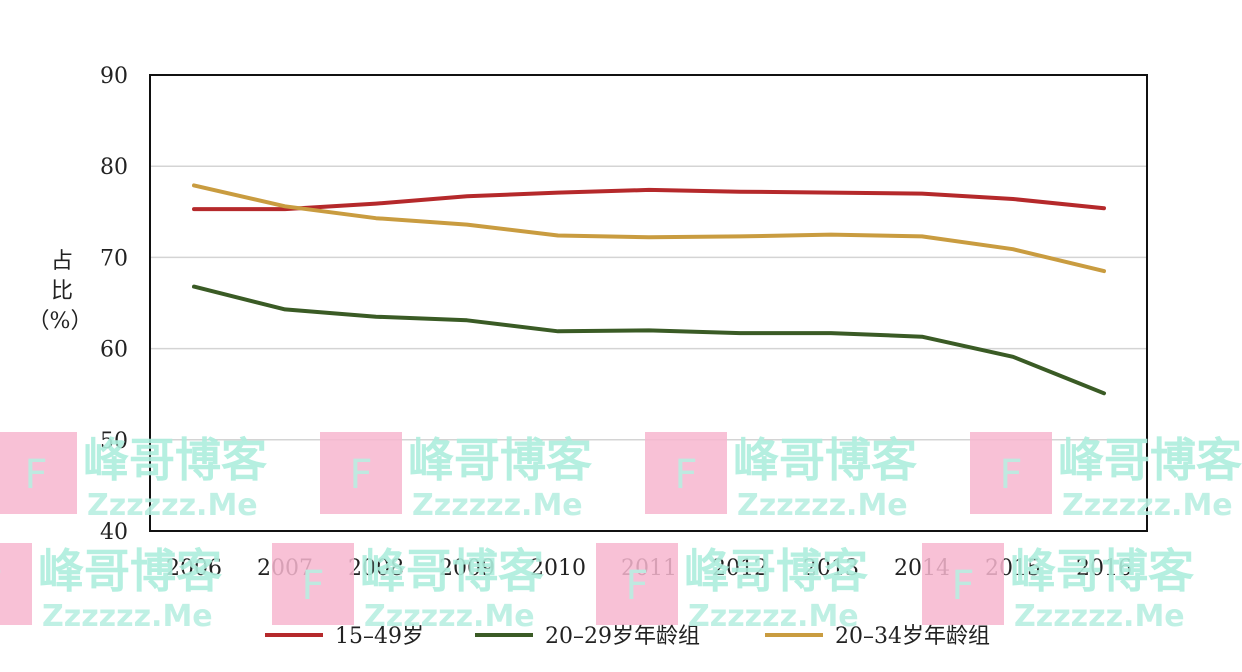 The height and width of the screenshot is (672, 1242). What do you see at coordinates (114, 167) in the screenshot?
I see `y-tick-label: 80` at bounding box center [114, 167].